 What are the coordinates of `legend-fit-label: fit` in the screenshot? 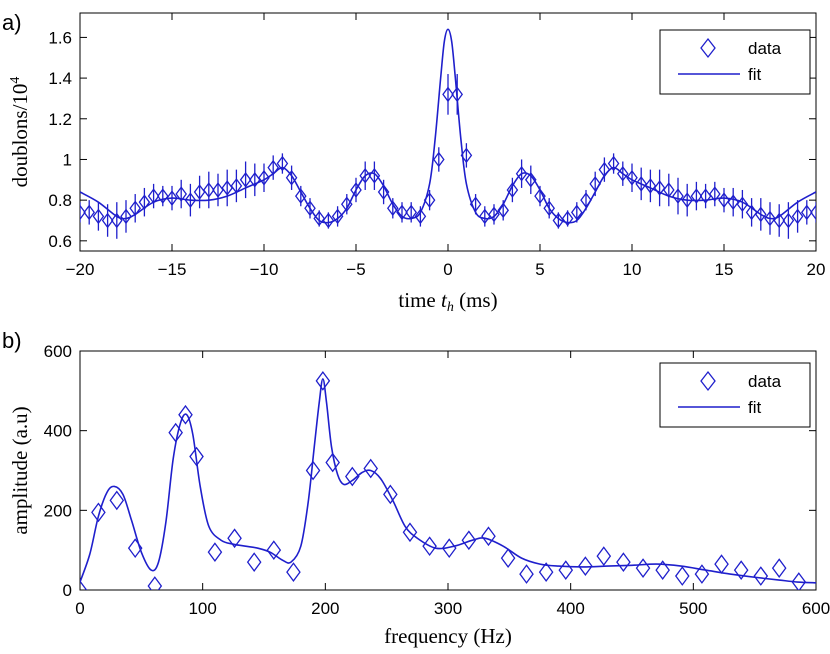 It's located at (755, 74).